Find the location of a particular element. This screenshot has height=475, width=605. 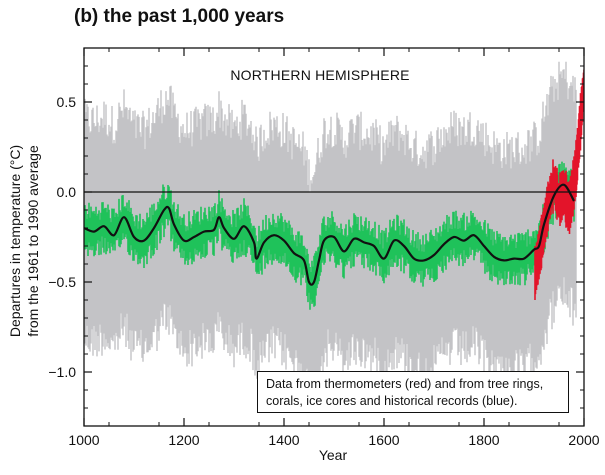

x-tick-label: 2000 is located at coordinates (583, 440).